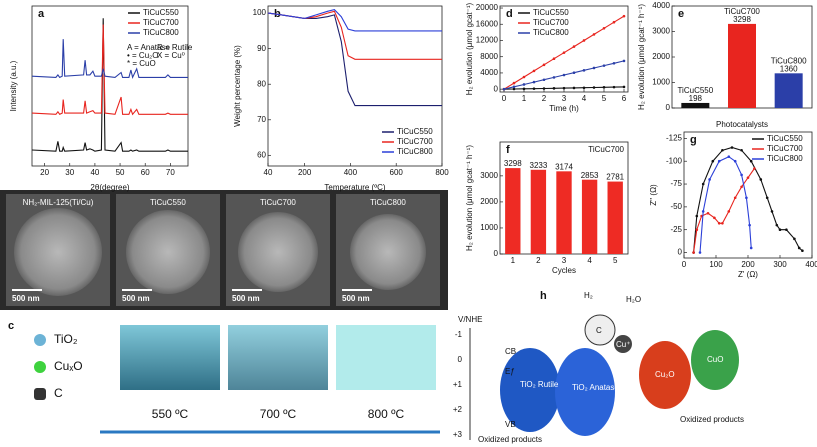 Image resolution: width=817 pixels, height=447 pixels. I want to click on y-tick-label: 60, so click(261, 154).